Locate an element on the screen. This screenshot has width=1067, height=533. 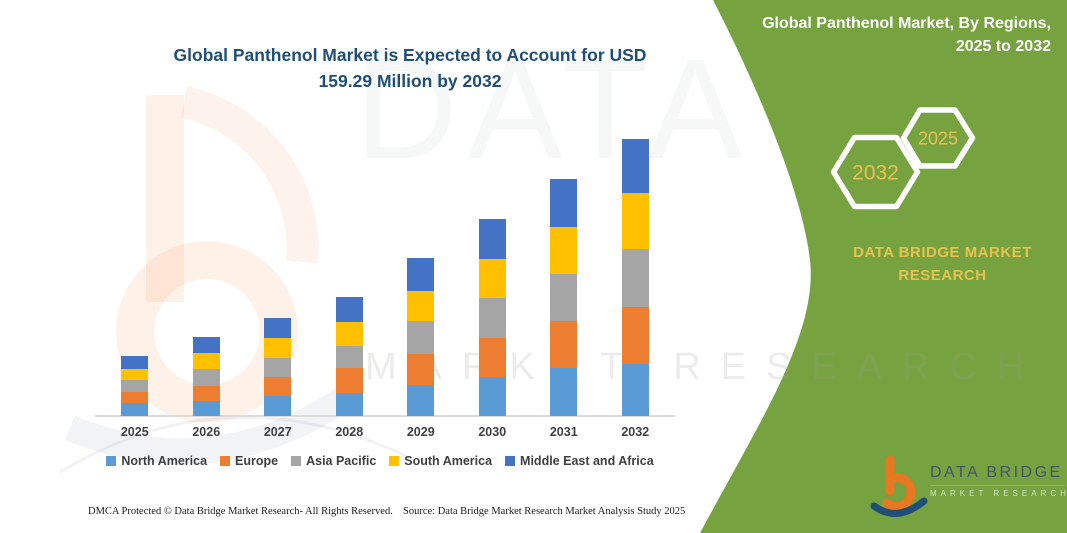
hexagon-2025-label: 2025 is located at coordinates (938, 139).